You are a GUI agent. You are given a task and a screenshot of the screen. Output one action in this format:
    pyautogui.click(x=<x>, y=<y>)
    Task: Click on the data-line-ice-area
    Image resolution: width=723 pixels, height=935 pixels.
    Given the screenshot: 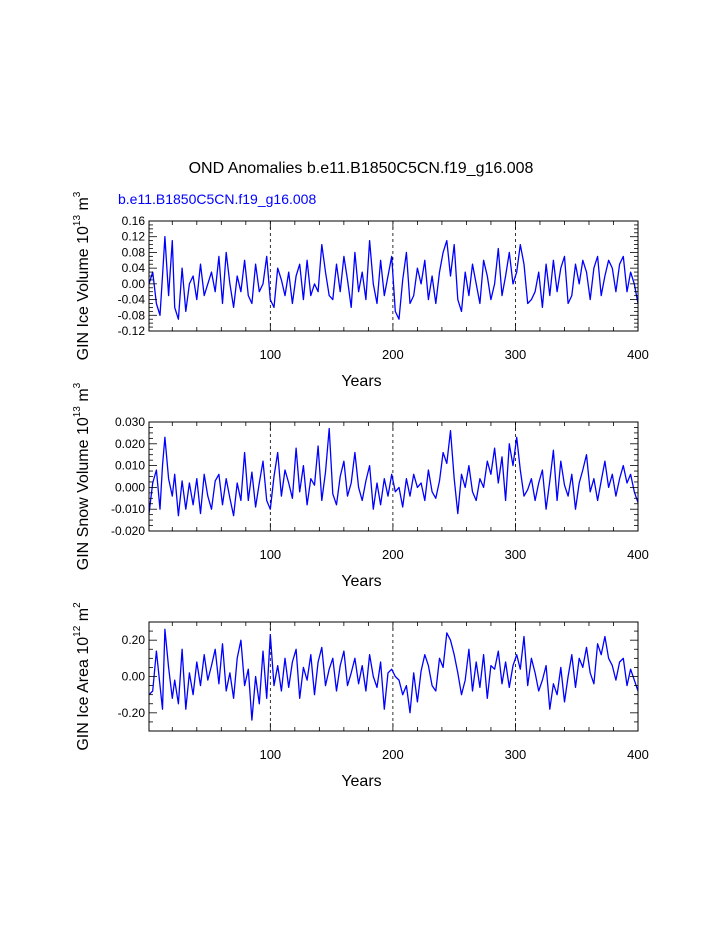 What is the action you would take?
    pyautogui.click(x=393, y=674)
    